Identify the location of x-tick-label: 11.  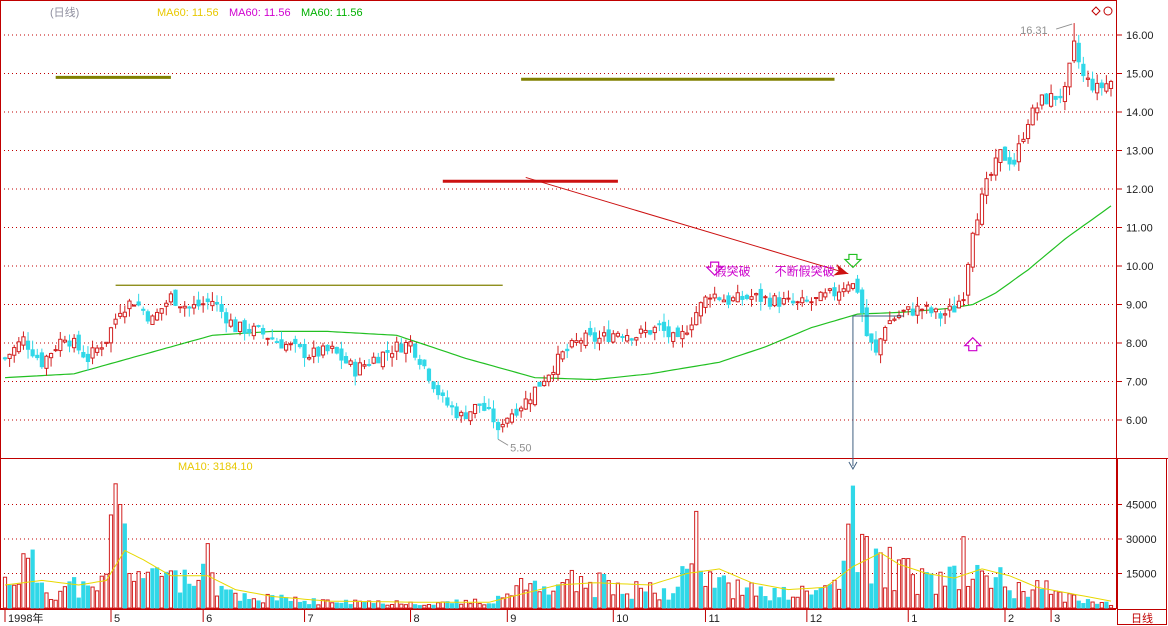
(713, 619).